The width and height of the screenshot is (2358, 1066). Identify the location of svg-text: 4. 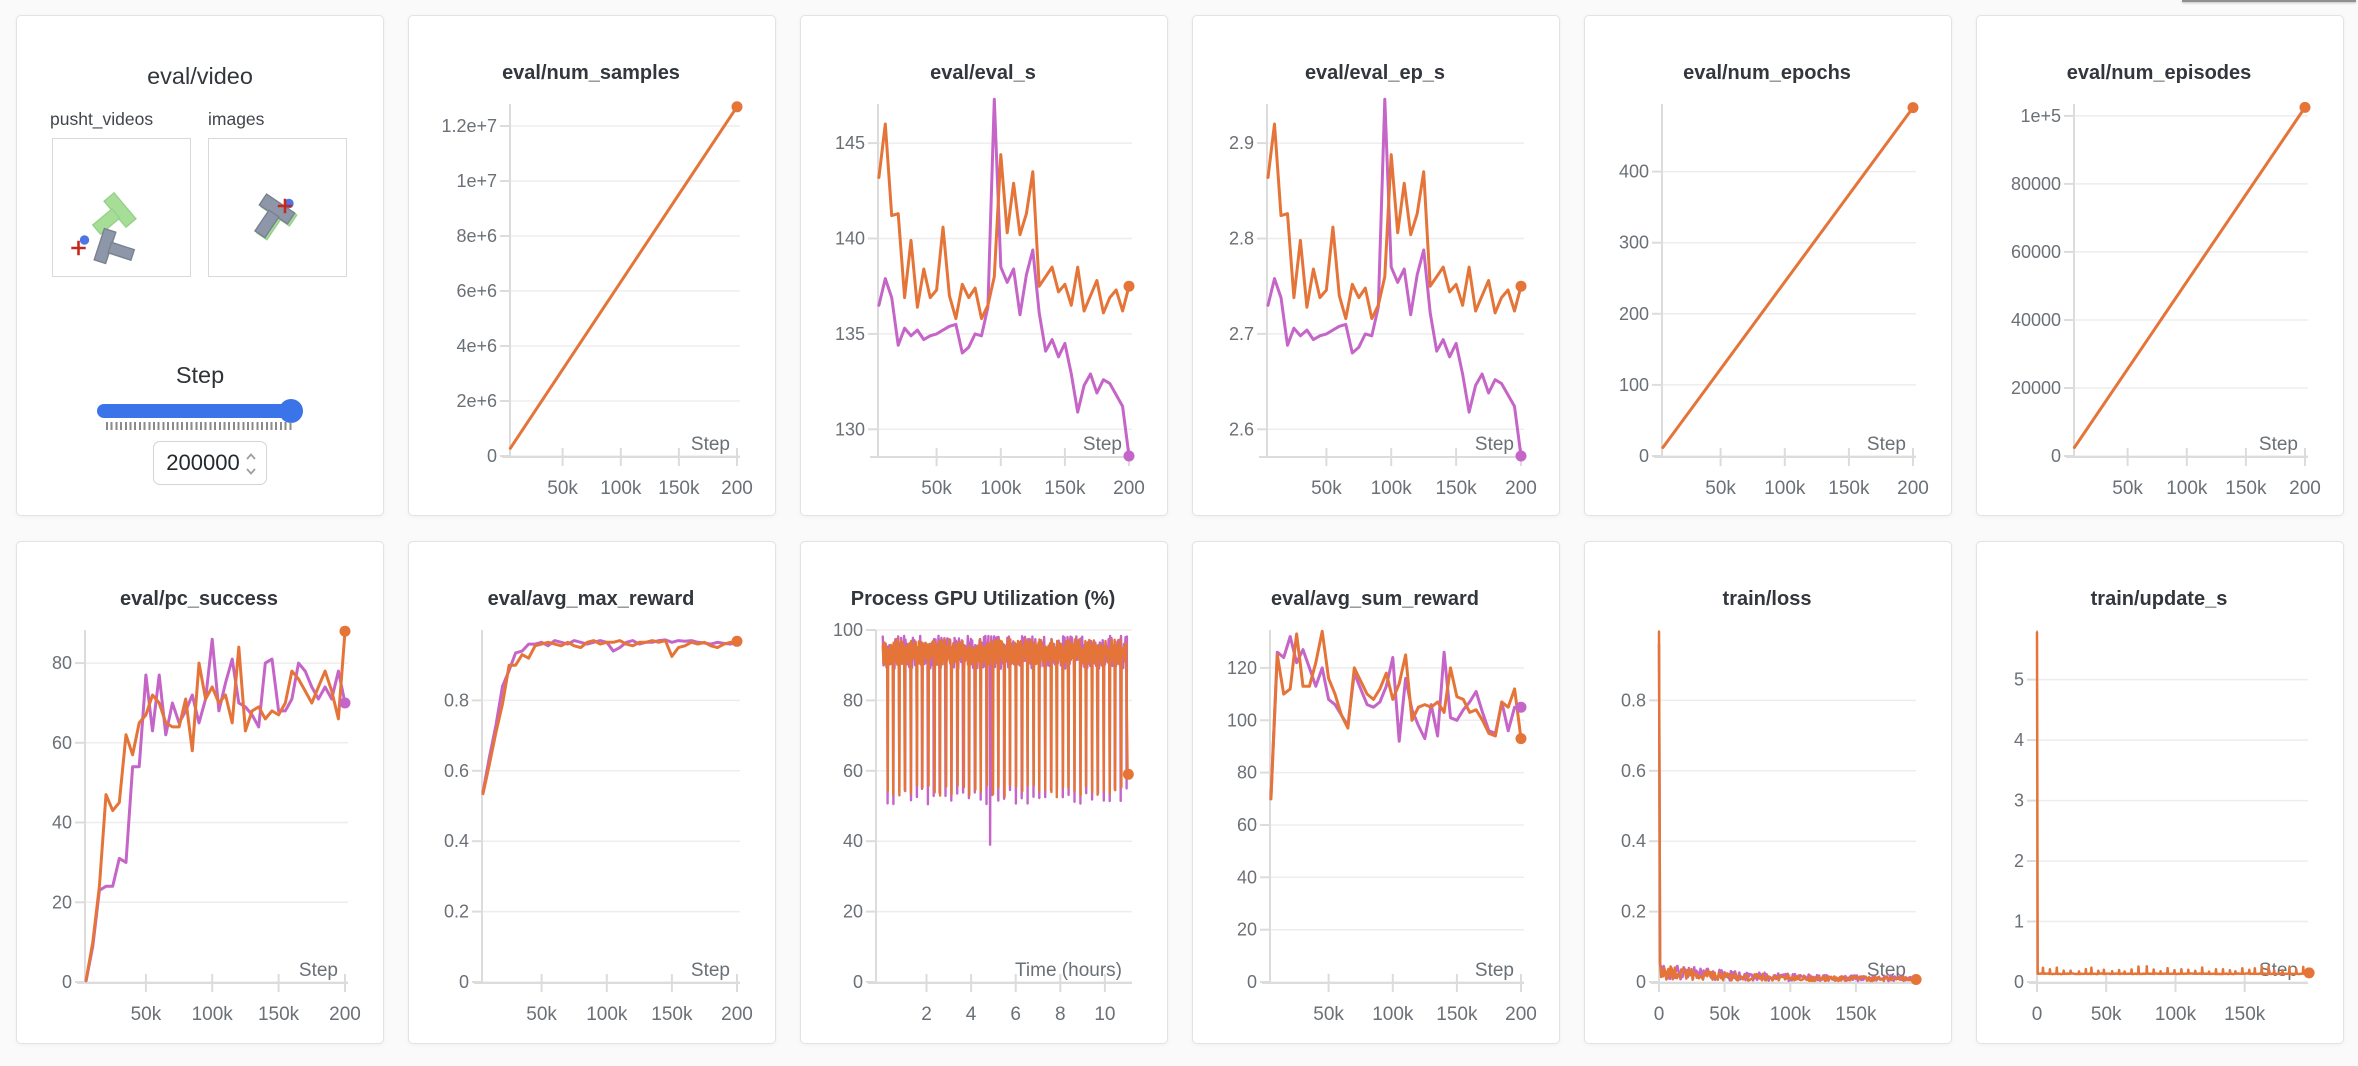
(971, 1014).